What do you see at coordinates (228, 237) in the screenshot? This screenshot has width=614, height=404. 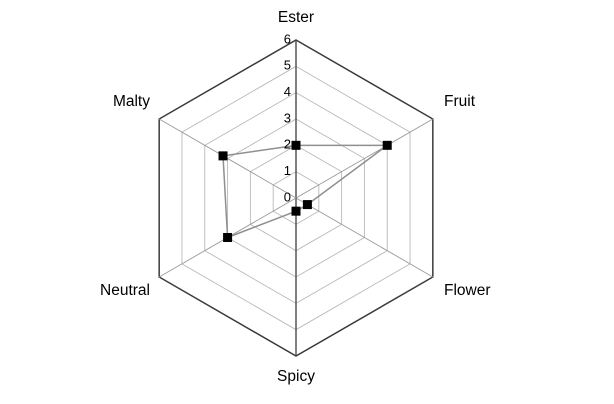 I see `data-marker-neutral` at bounding box center [228, 237].